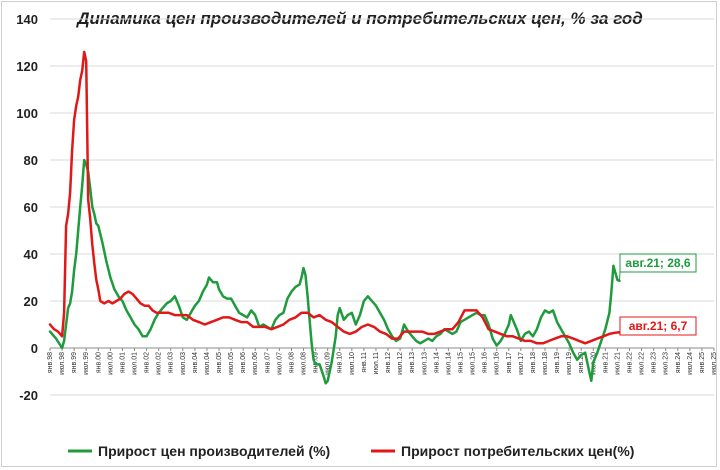 This screenshot has height=470, width=720. I want to click on x-tick-label: июл.13, so click(424, 363).